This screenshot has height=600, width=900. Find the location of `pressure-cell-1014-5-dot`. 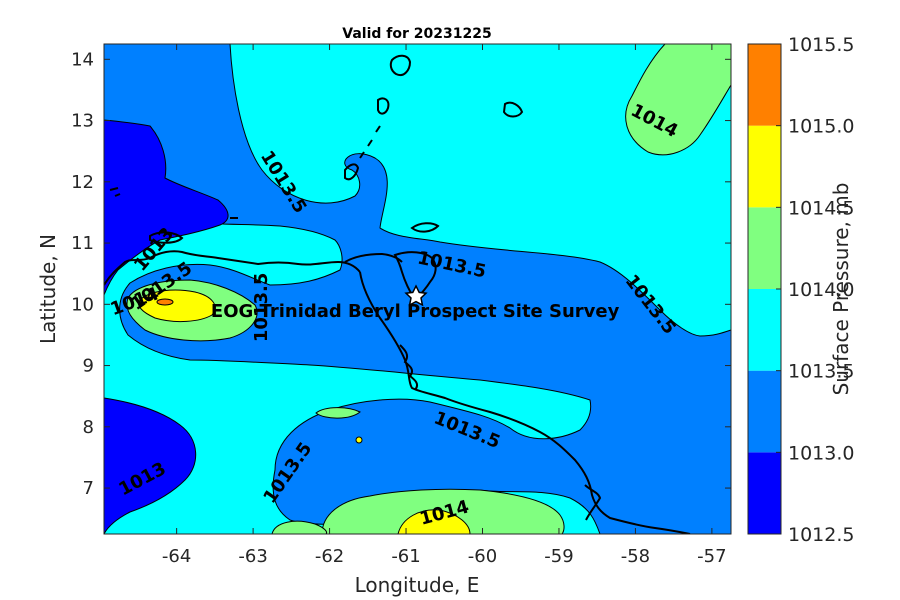

pressure-cell-1014-5-dot is located at coordinates (359, 440).